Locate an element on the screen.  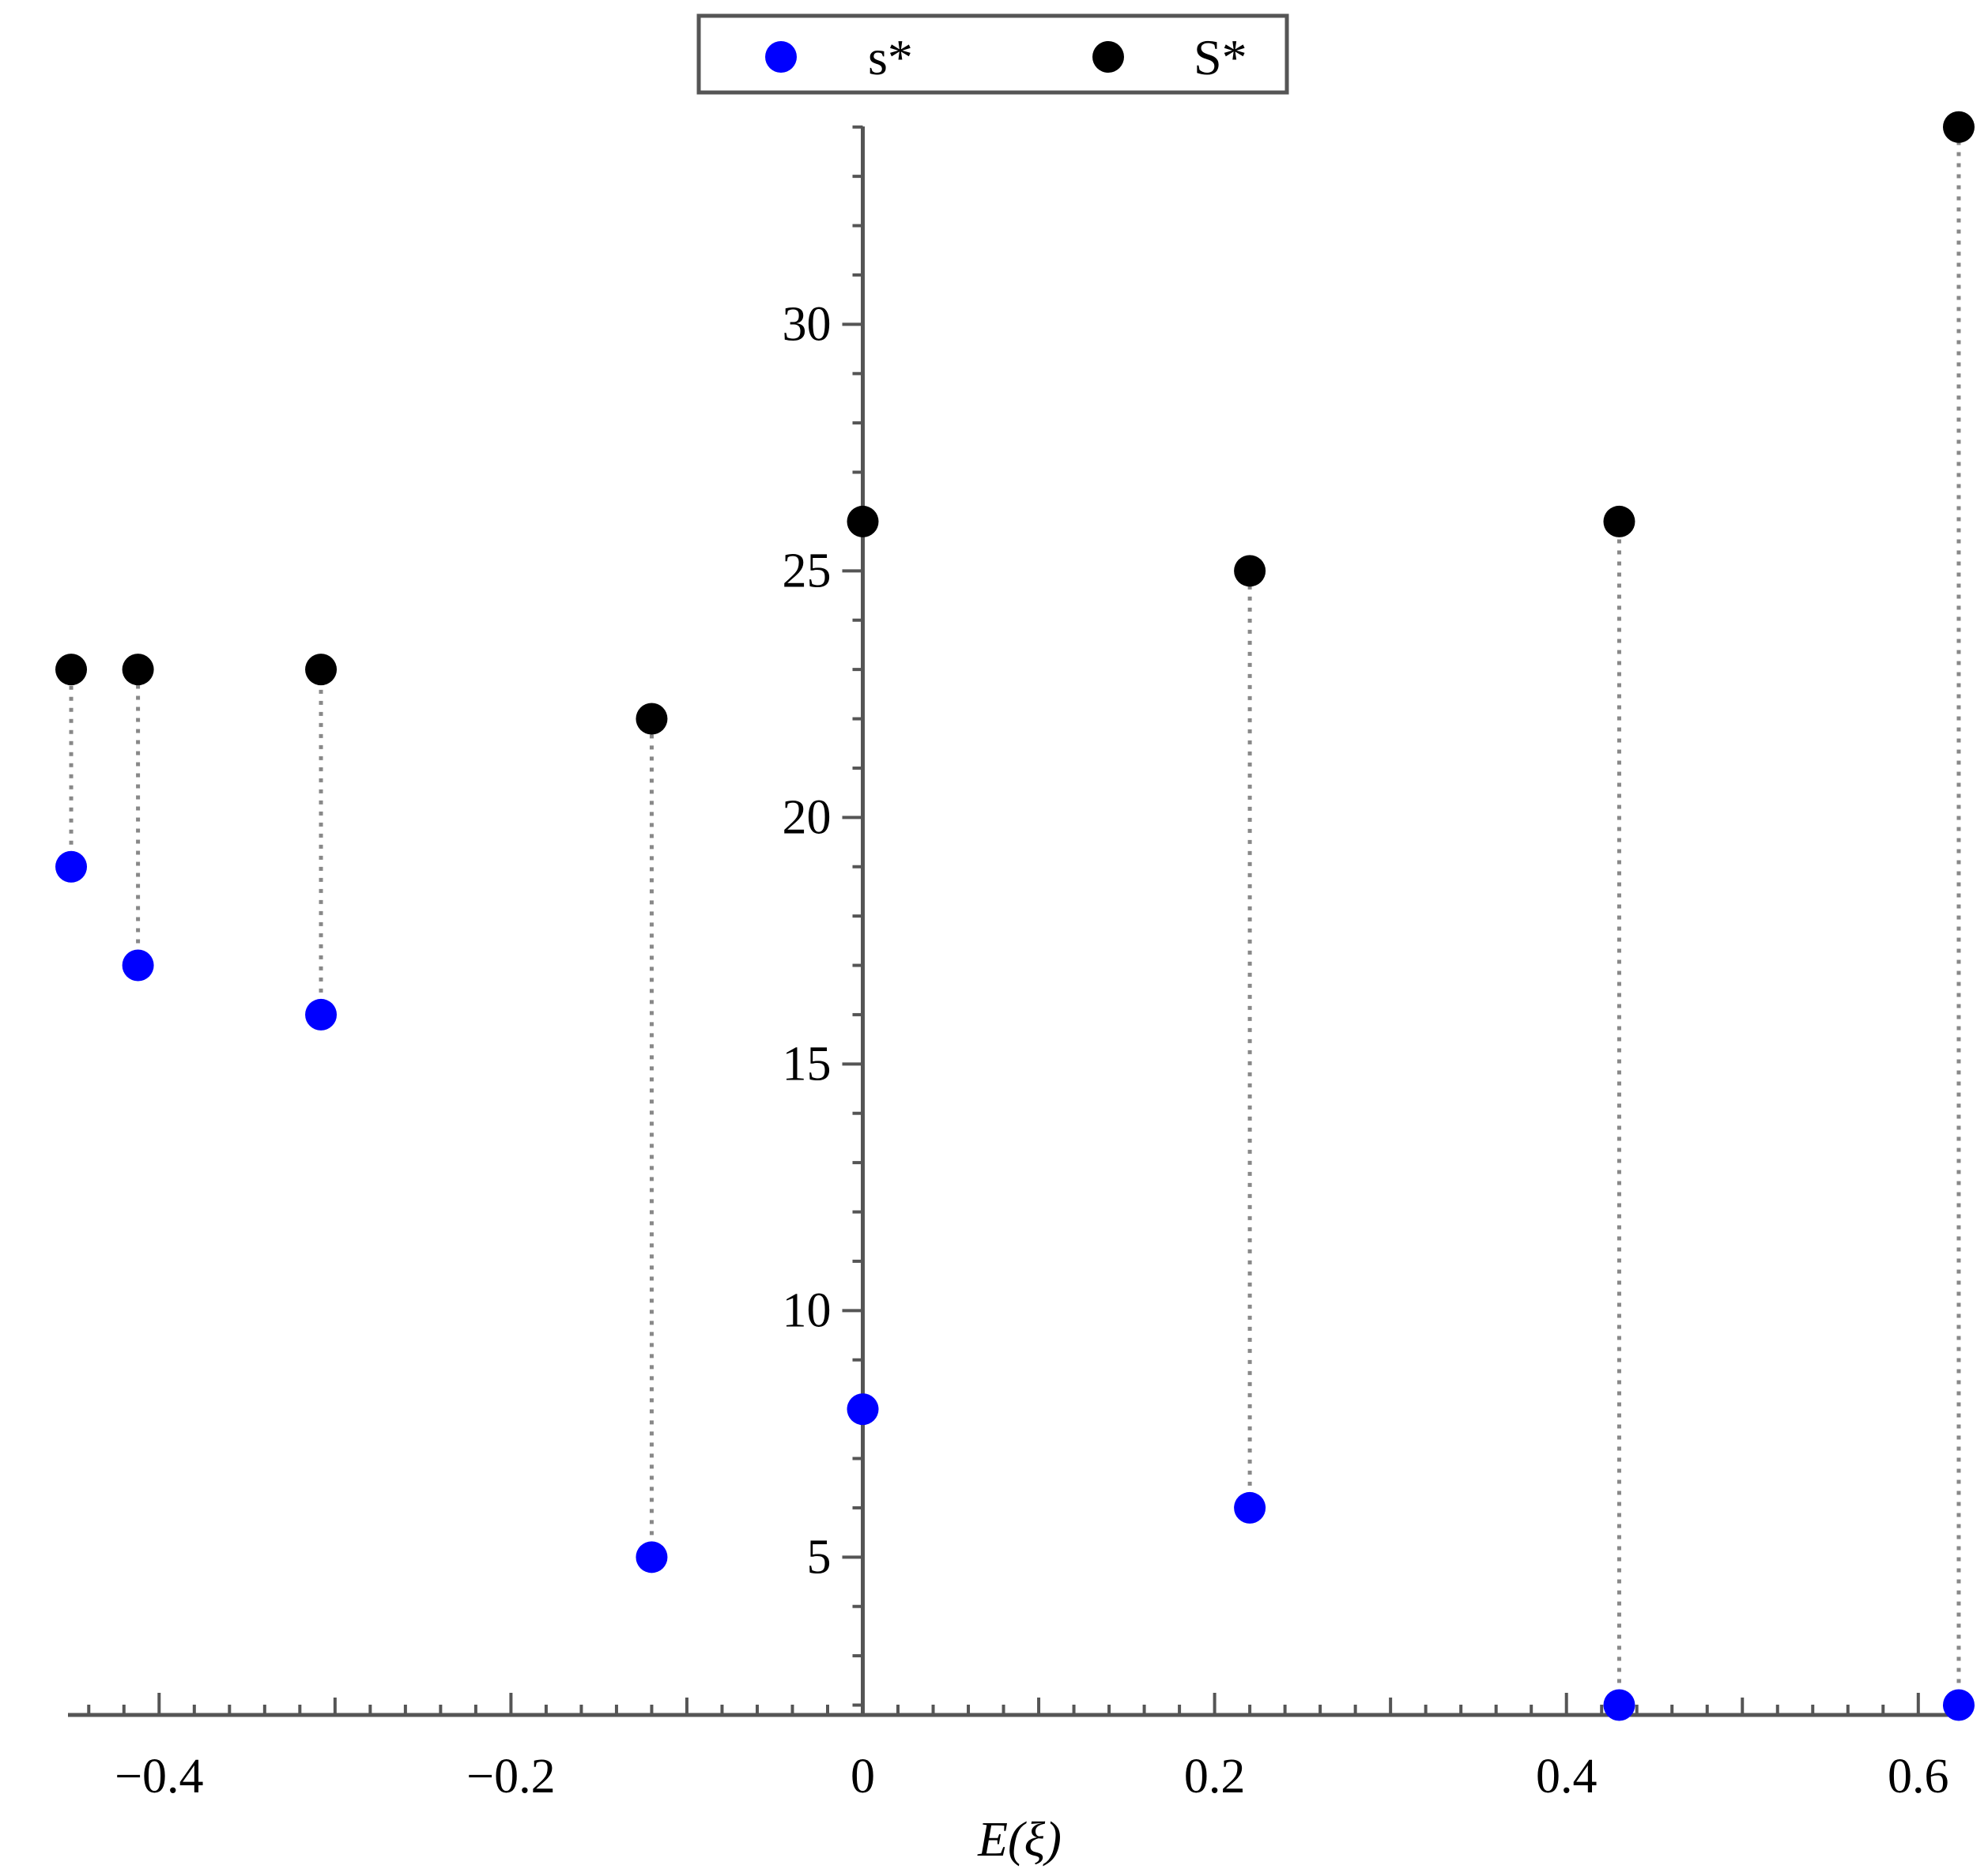
x-tick-label: −0.2 is located at coordinates (510, 1776).